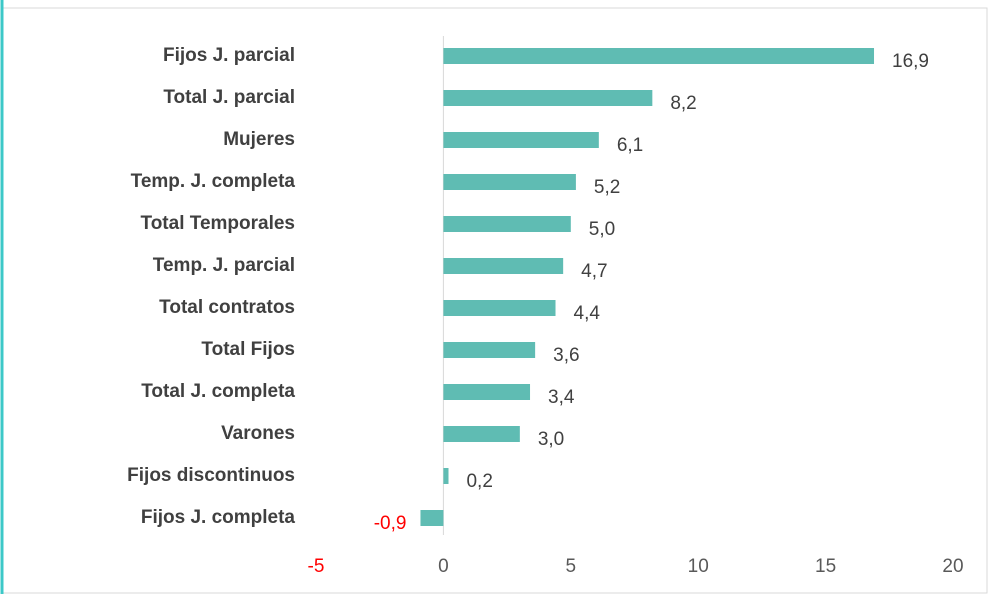 Image resolution: width=989 pixels, height=594 pixels. What do you see at coordinates (443, 566) in the screenshot?
I see `x-tick-label: 0` at bounding box center [443, 566].